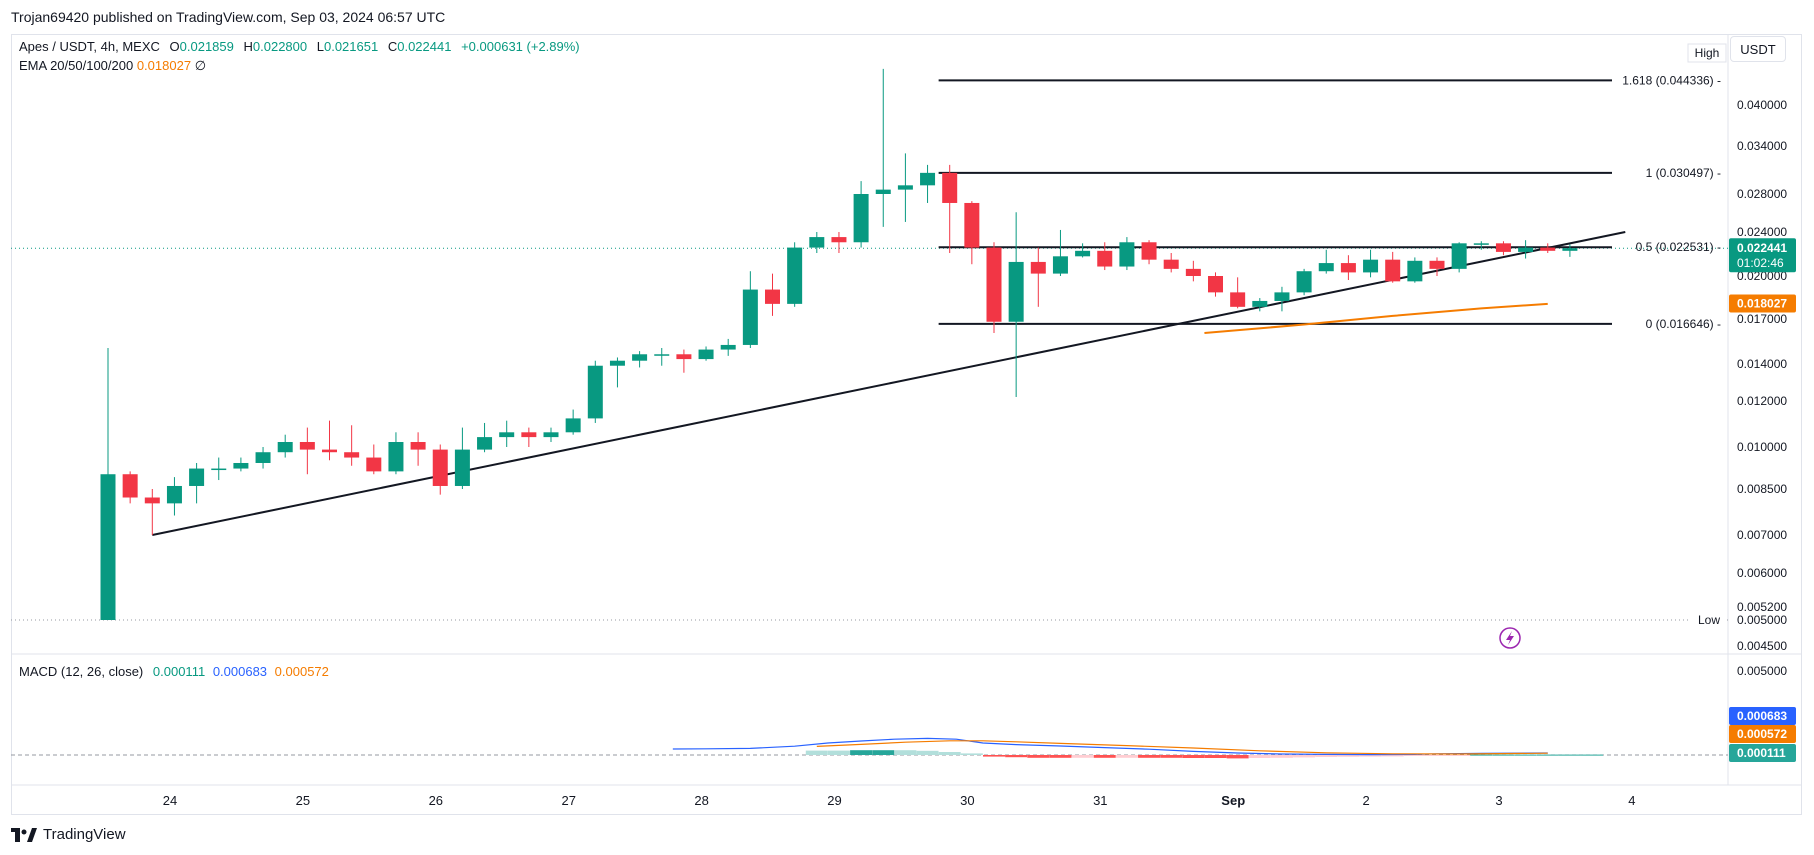 The image size is (1814, 855). I want to click on high-label: H, so click(248, 46).